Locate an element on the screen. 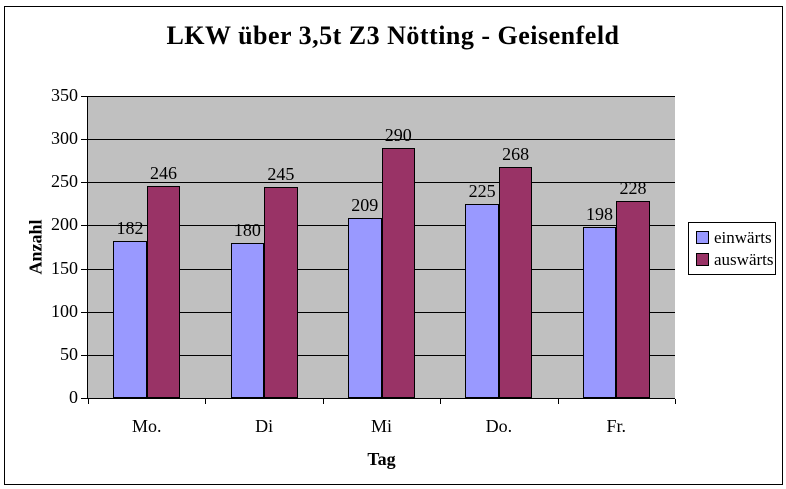  y-tick-label: 150 is located at coordinates (64, 267).